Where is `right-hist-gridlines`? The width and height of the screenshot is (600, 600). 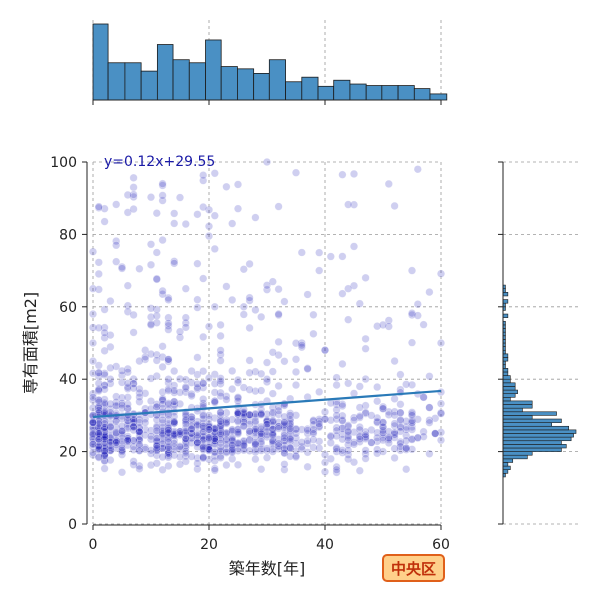 right-hist-gridlines is located at coordinates (541, 343).